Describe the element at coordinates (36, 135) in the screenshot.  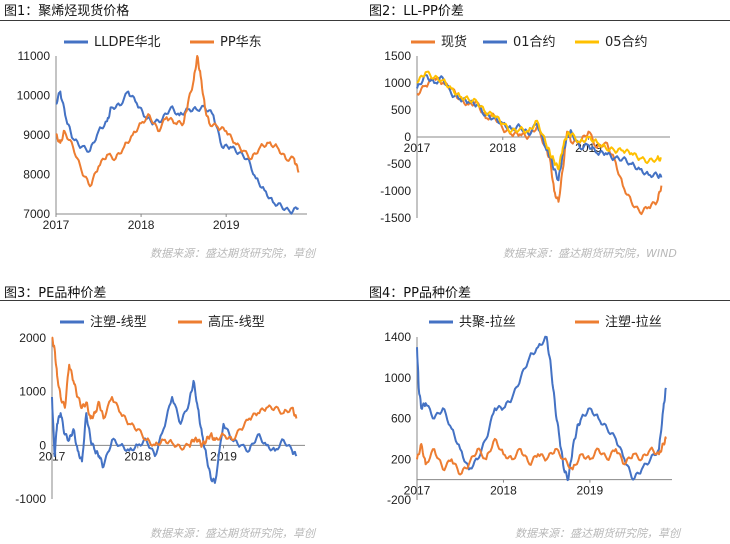
I see `y-tick-label: 9000` at that location.